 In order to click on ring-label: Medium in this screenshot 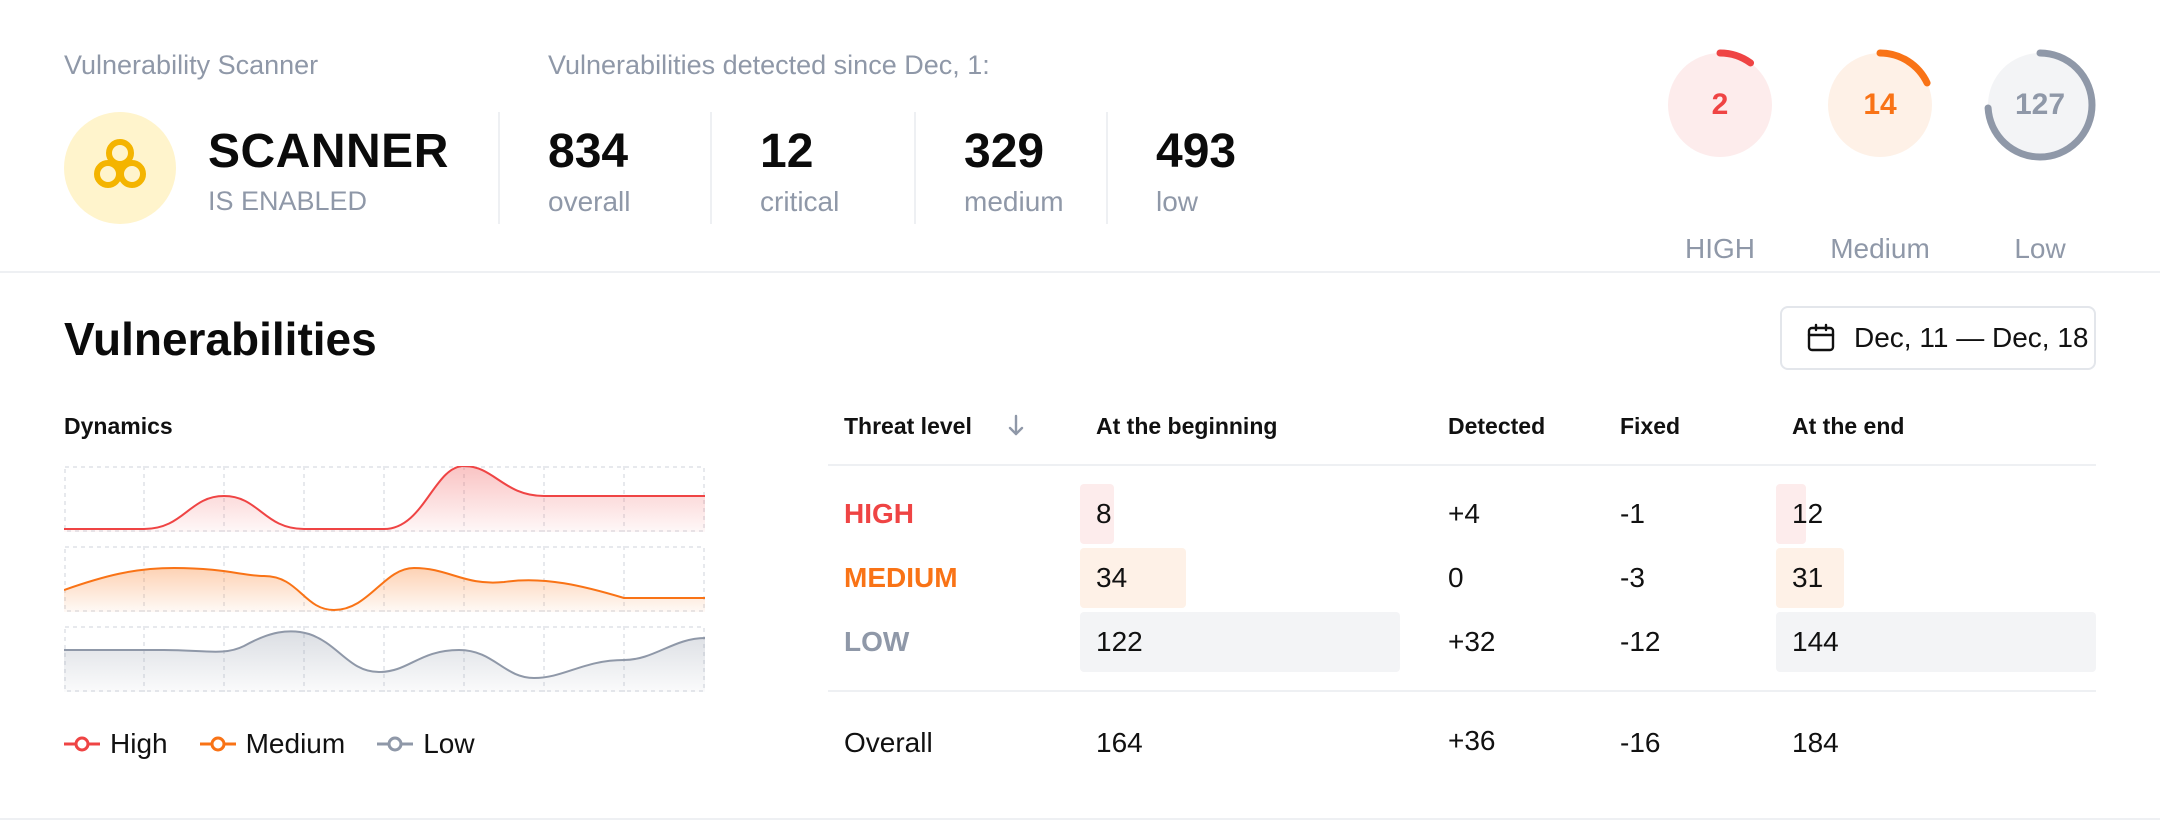, I will do `click(1880, 248)`.